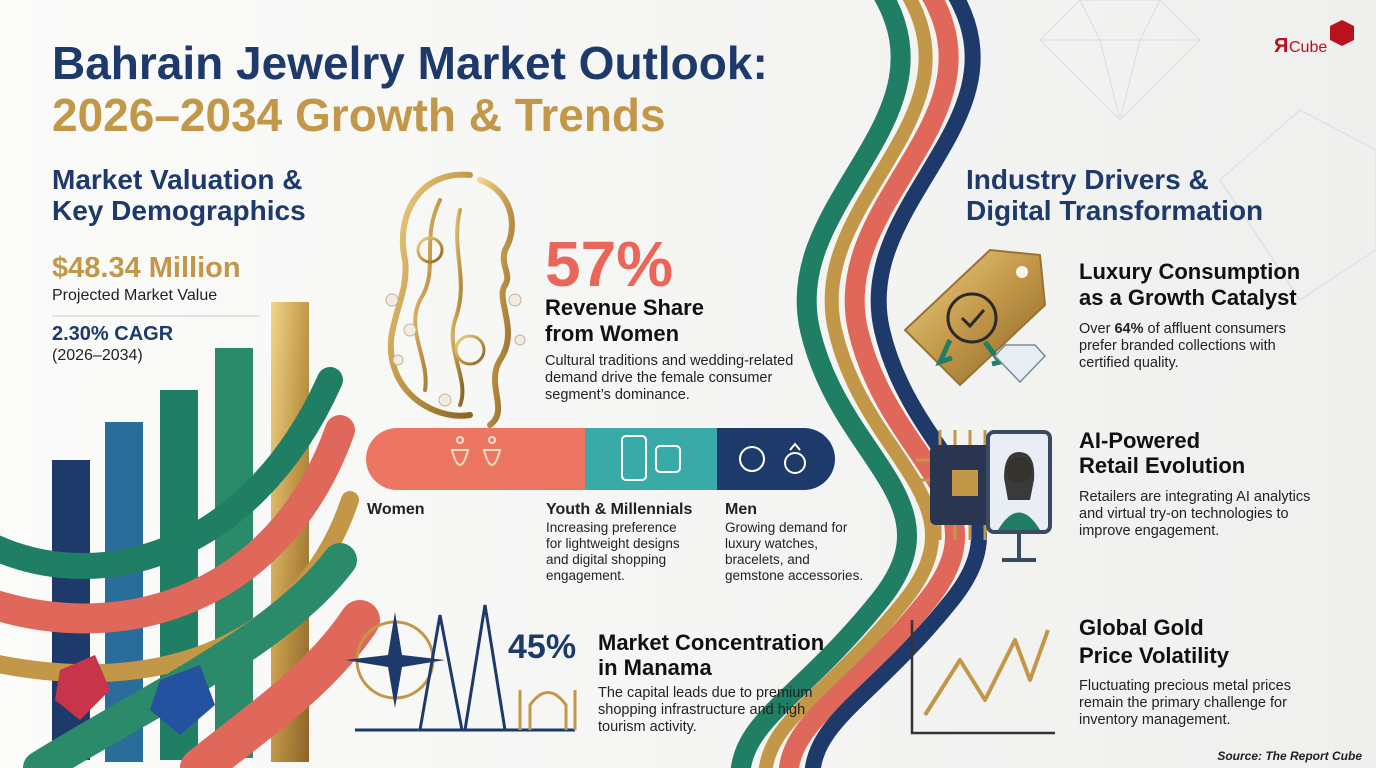 The height and width of the screenshot is (768, 1376). Describe the element at coordinates (1129, 363) in the screenshot. I see `driver-body: certified quality.` at that location.